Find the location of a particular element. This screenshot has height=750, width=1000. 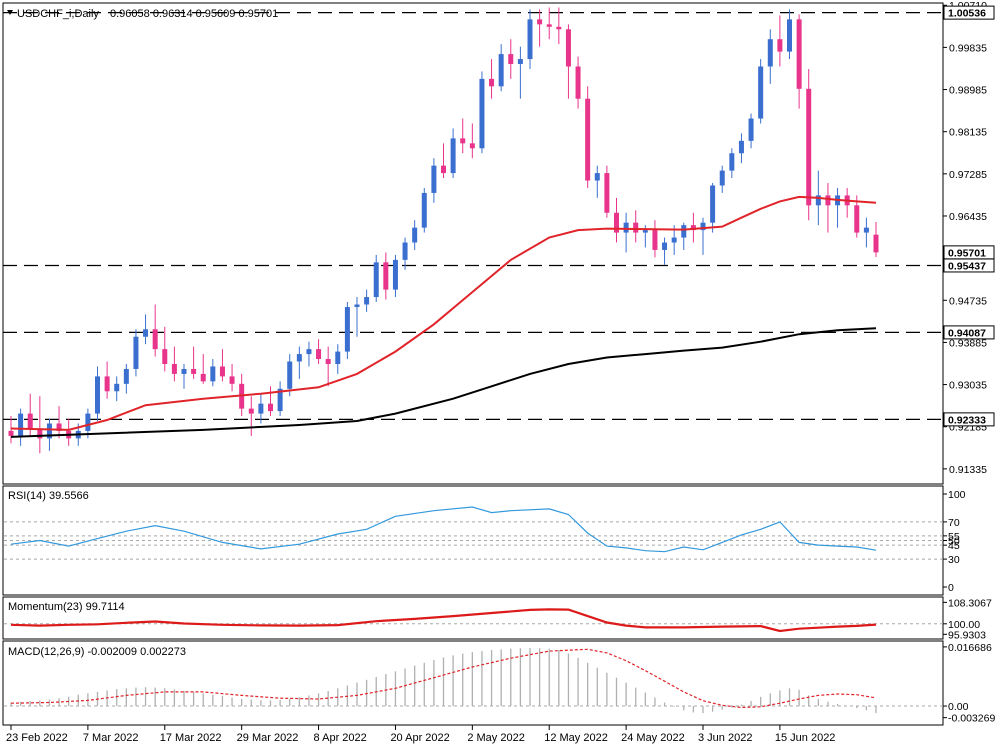

symbol-title: USDCHF_i,Daily is located at coordinates (58, 14).